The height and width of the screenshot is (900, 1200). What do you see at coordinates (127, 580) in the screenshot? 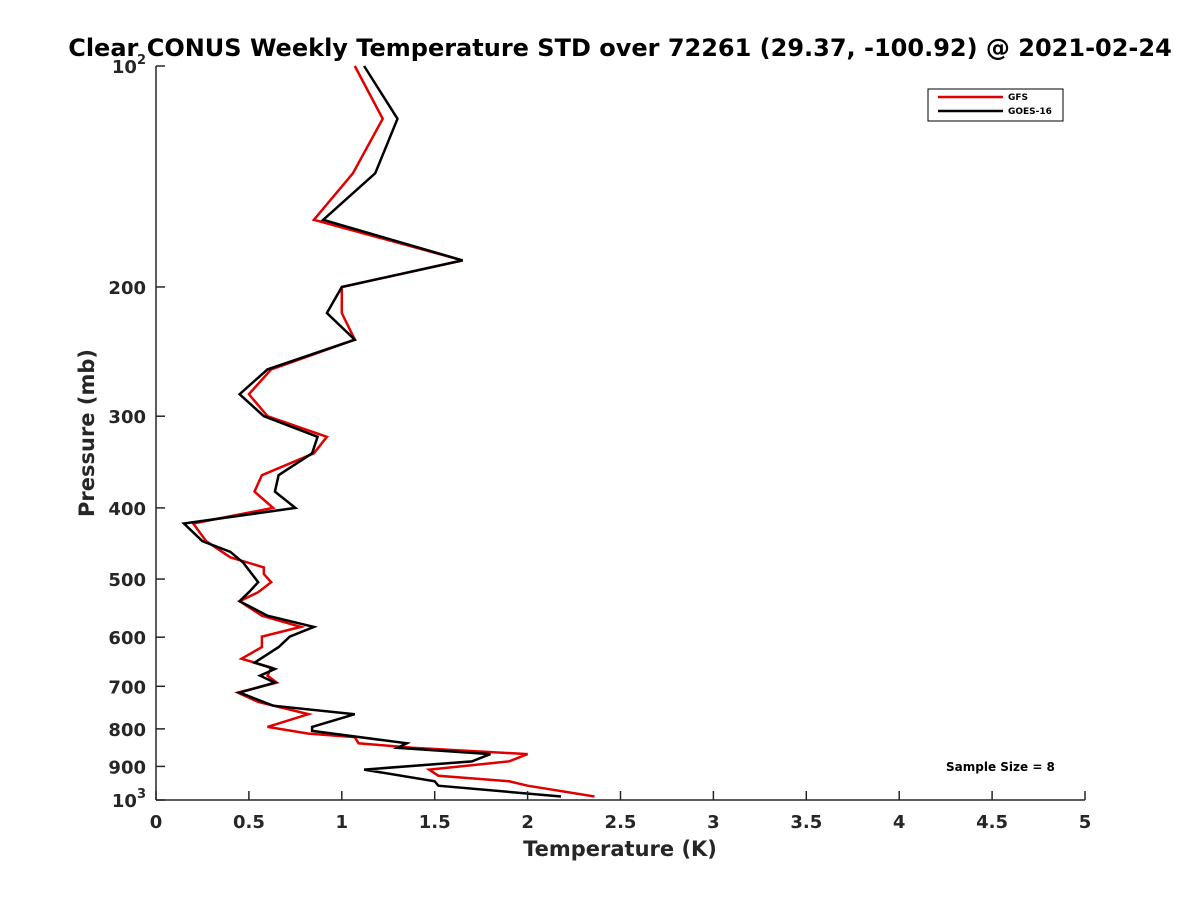
I see `y-tick-label: 500` at bounding box center [127, 580].